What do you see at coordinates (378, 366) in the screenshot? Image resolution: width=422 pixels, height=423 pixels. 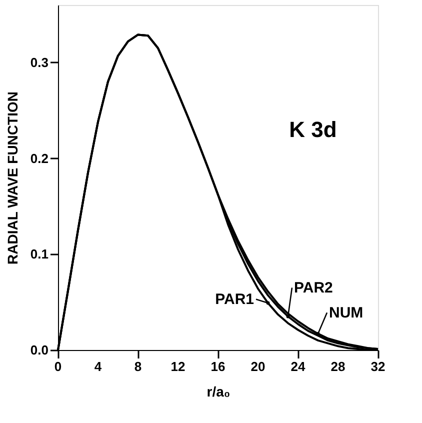 I see `x-tick-label: 32` at bounding box center [378, 366].